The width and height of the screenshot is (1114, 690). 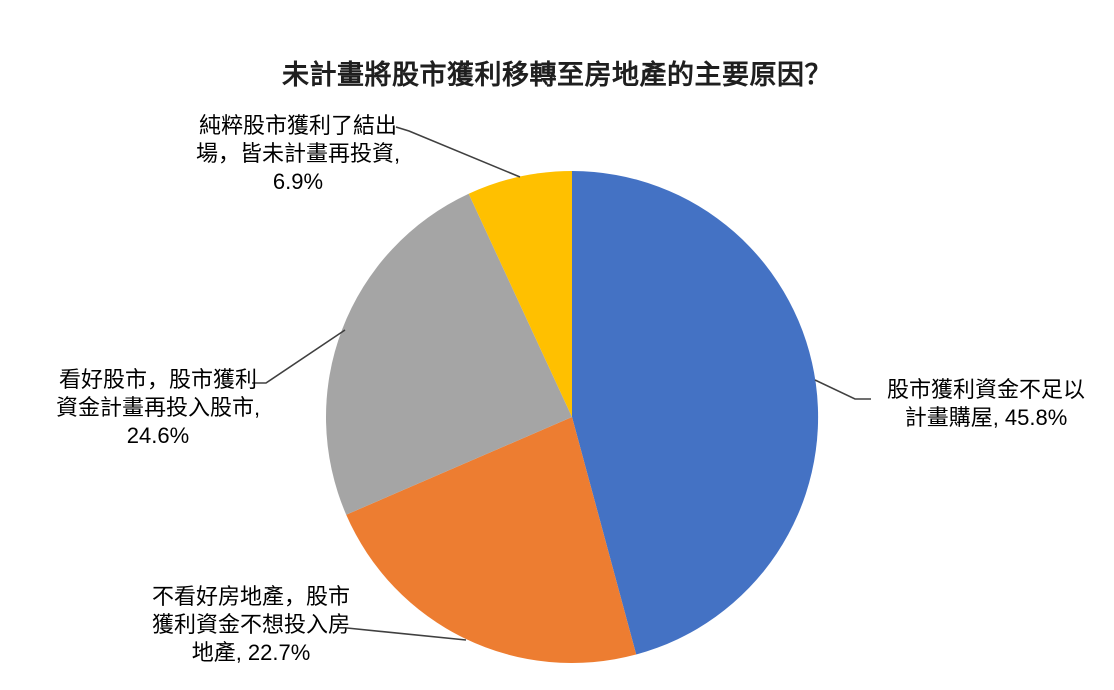 What do you see at coordinates (157, 379) in the screenshot?
I see `label-line: 看好股市，股市獲利` at bounding box center [157, 379].